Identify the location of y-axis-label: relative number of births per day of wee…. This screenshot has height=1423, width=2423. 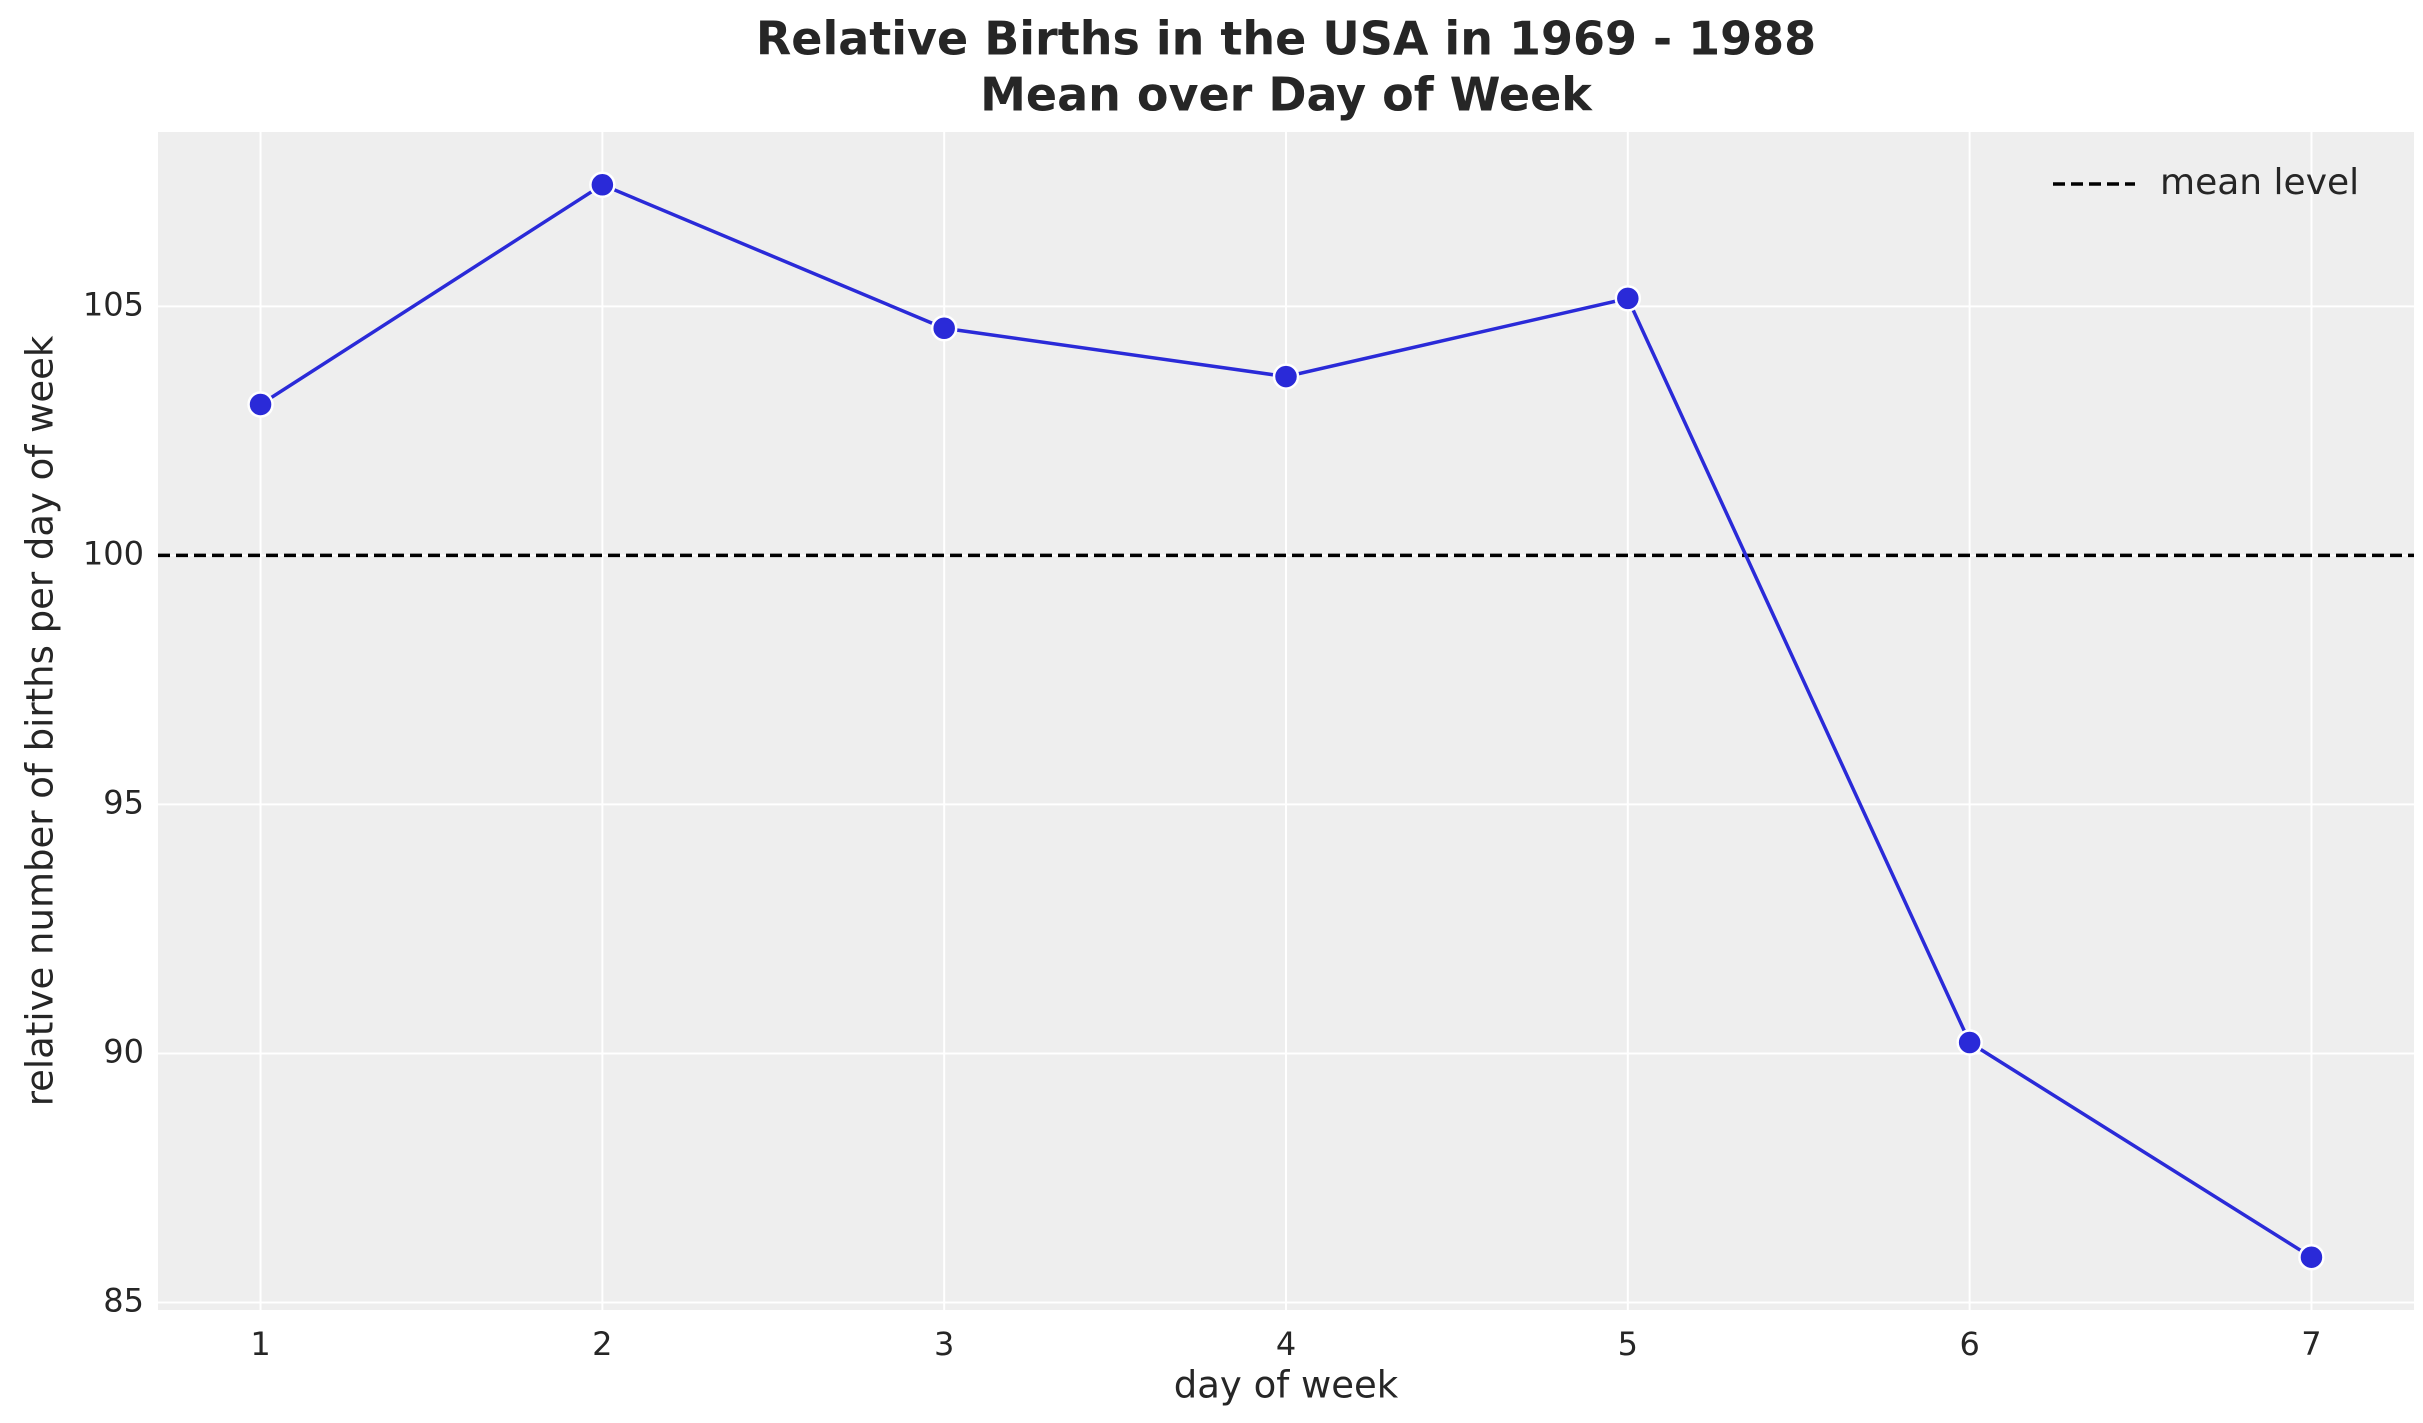
(40, 720).